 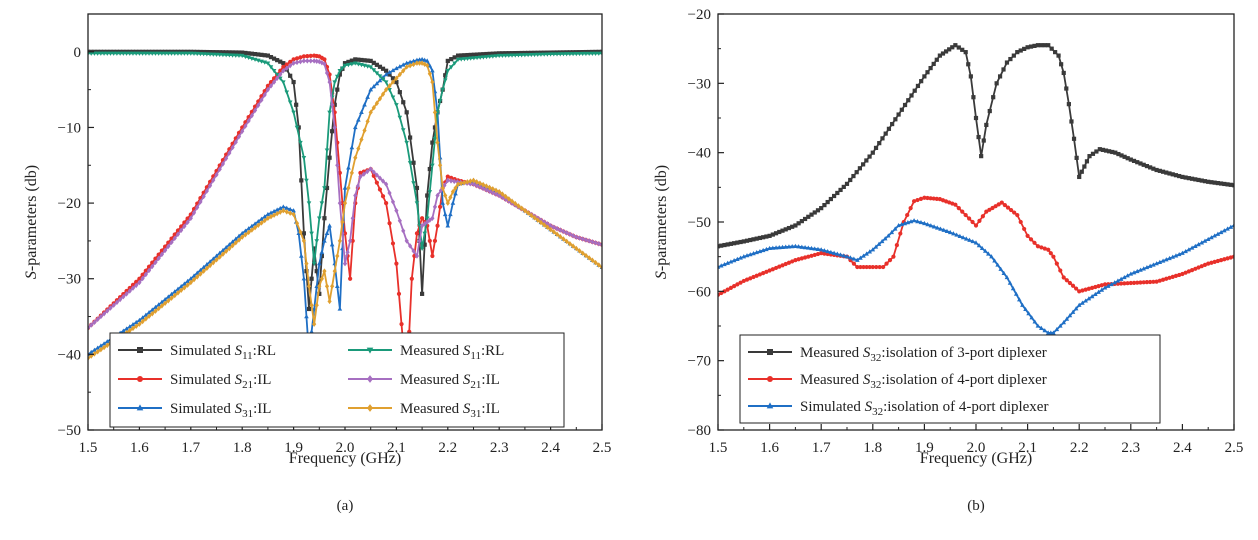 What do you see at coordinates (396, 448) in the screenshot?
I see `x-tick-label: 2.1` at bounding box center [396, 448].